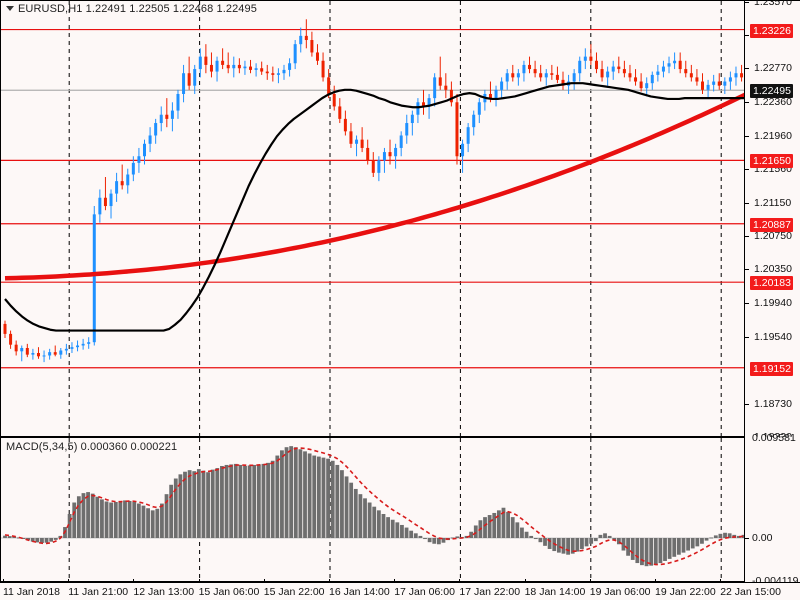 Image resolution: width=800 pixels, height=600 pixels. What do you see at coordinates (685, 592) in the screenshot?
I see `time-tick-label: 19 Jan 22:00` at bounding box center [685, 592].